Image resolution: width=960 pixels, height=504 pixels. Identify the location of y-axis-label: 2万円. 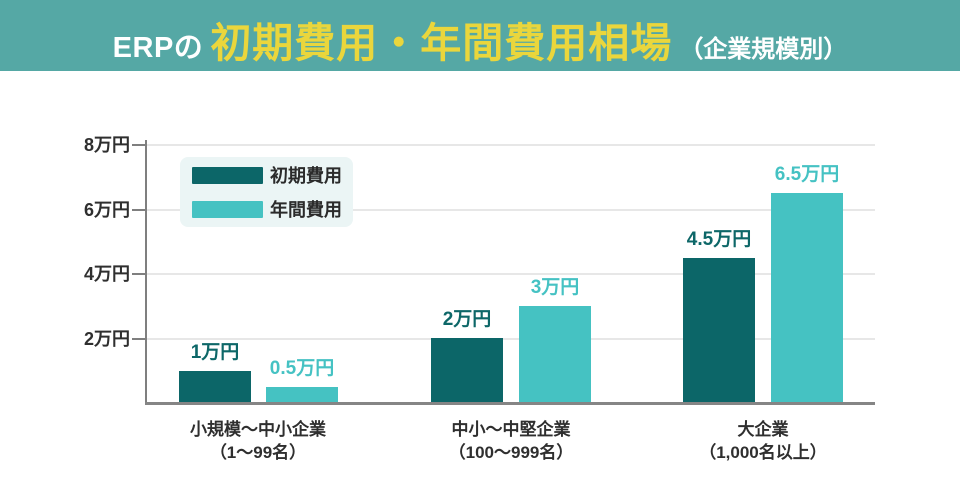
(106, 338).